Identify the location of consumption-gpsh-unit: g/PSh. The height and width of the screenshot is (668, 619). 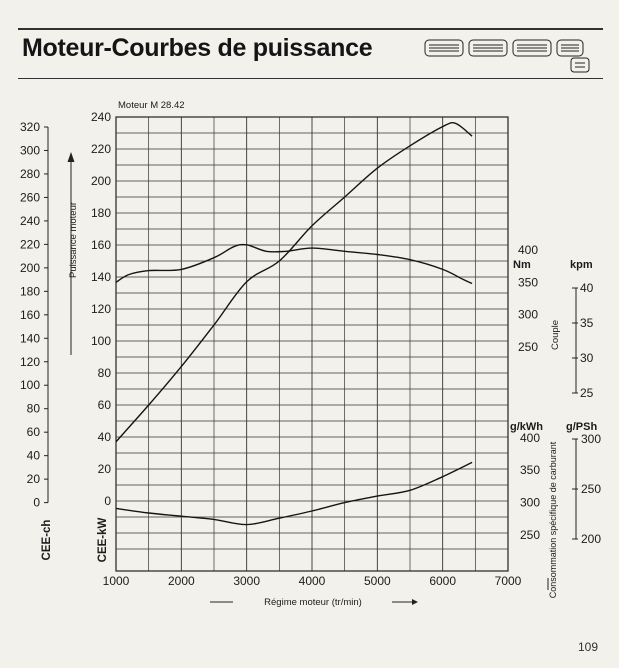
(581, 427).